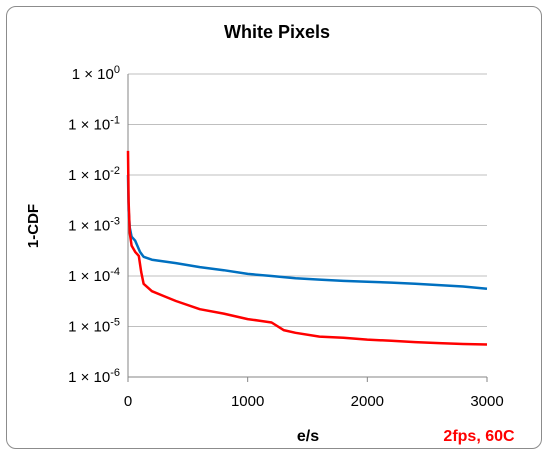 This screenshot has height=457, width=550. What do you see at coordinates (486, 401) in the screenshot?
I see `x-tick-label: 3000` at bounding box center [486, 401].